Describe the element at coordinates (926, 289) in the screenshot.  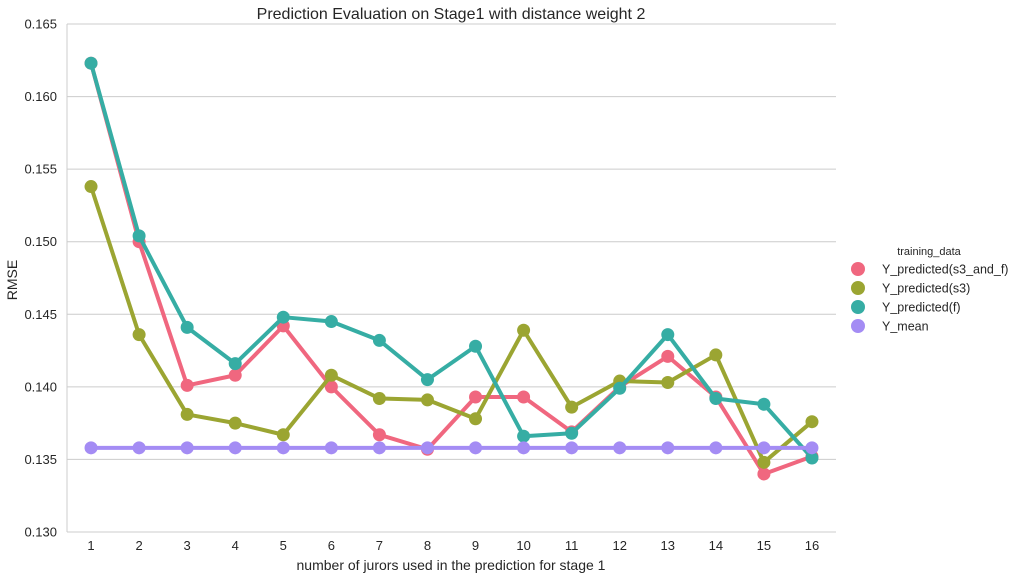
I see `legend-label: Y_predicted(s3)` at that location.